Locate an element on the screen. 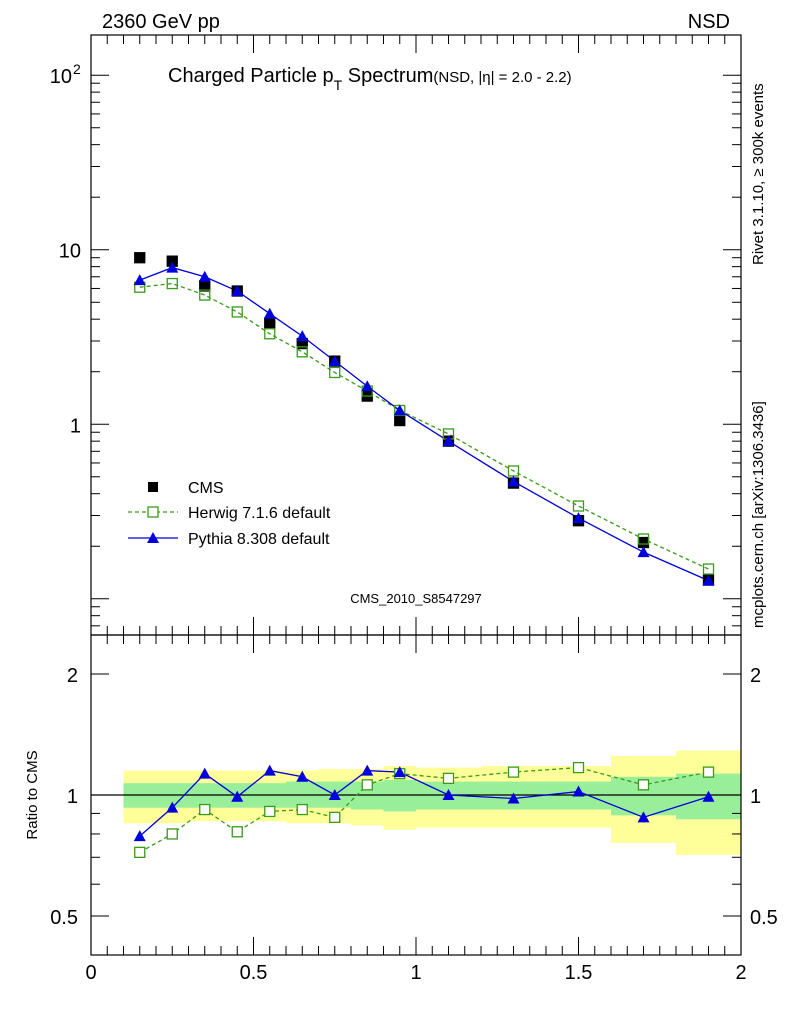 Image resolution: width=786 pixels, height=1024 pixels. ratio-pythia-line is located at coordinates (424, 803).